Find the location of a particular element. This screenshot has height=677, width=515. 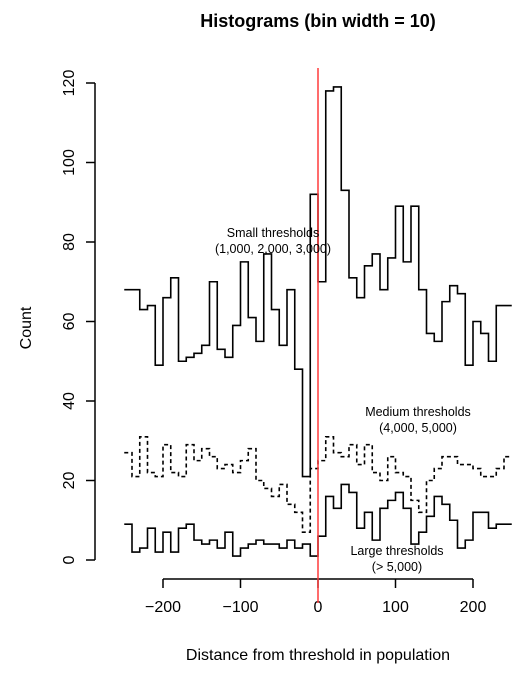

series-2-annotation: Medium thresholds is located at coordinates (418, 412).